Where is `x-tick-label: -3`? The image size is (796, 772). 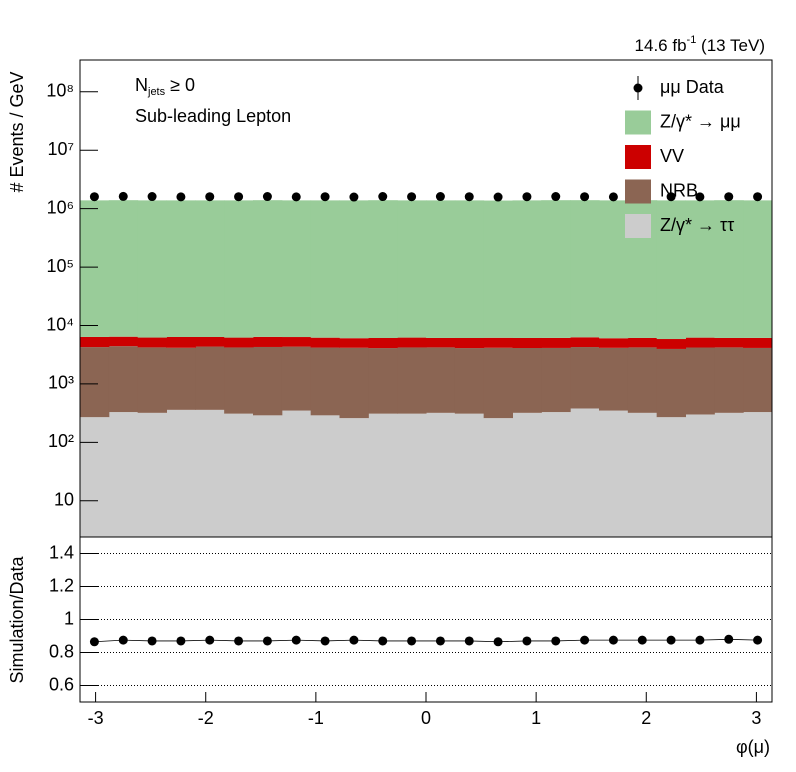 x-tick-label: -3 is located at coordinates (96, 718).